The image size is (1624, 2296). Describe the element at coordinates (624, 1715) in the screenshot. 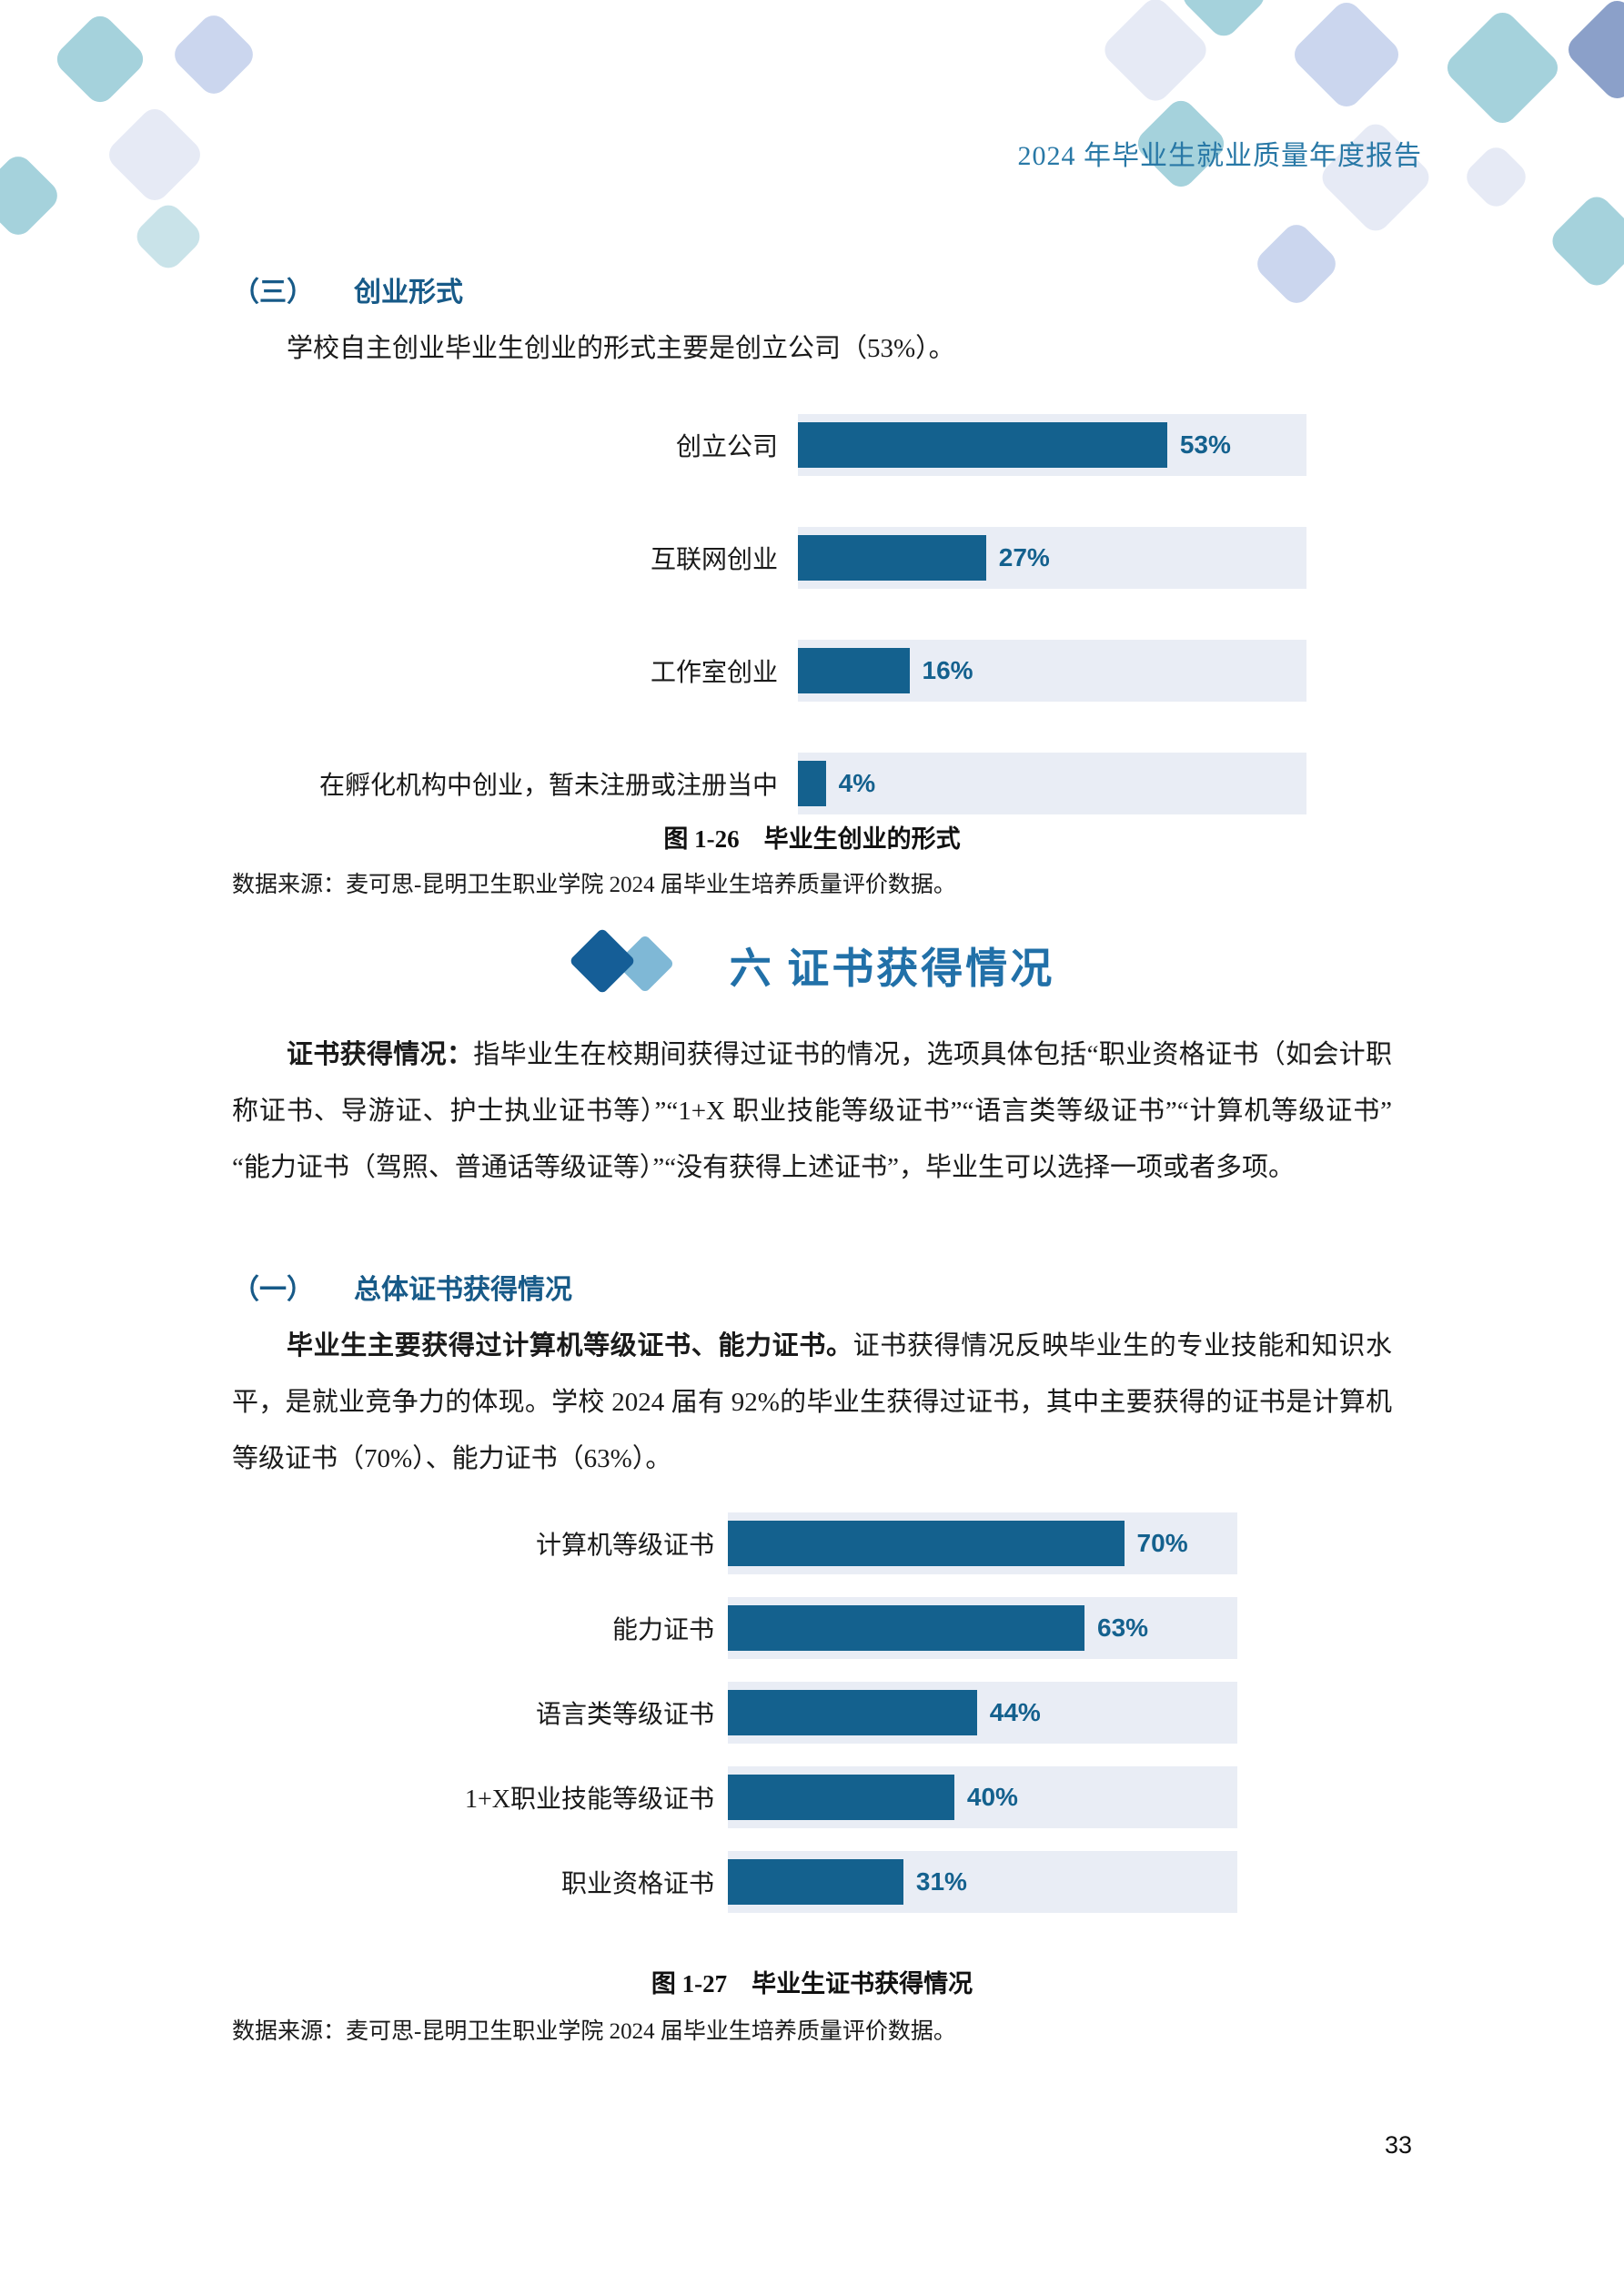

I see `bar-category-label: 语言类等级证书` at that location.